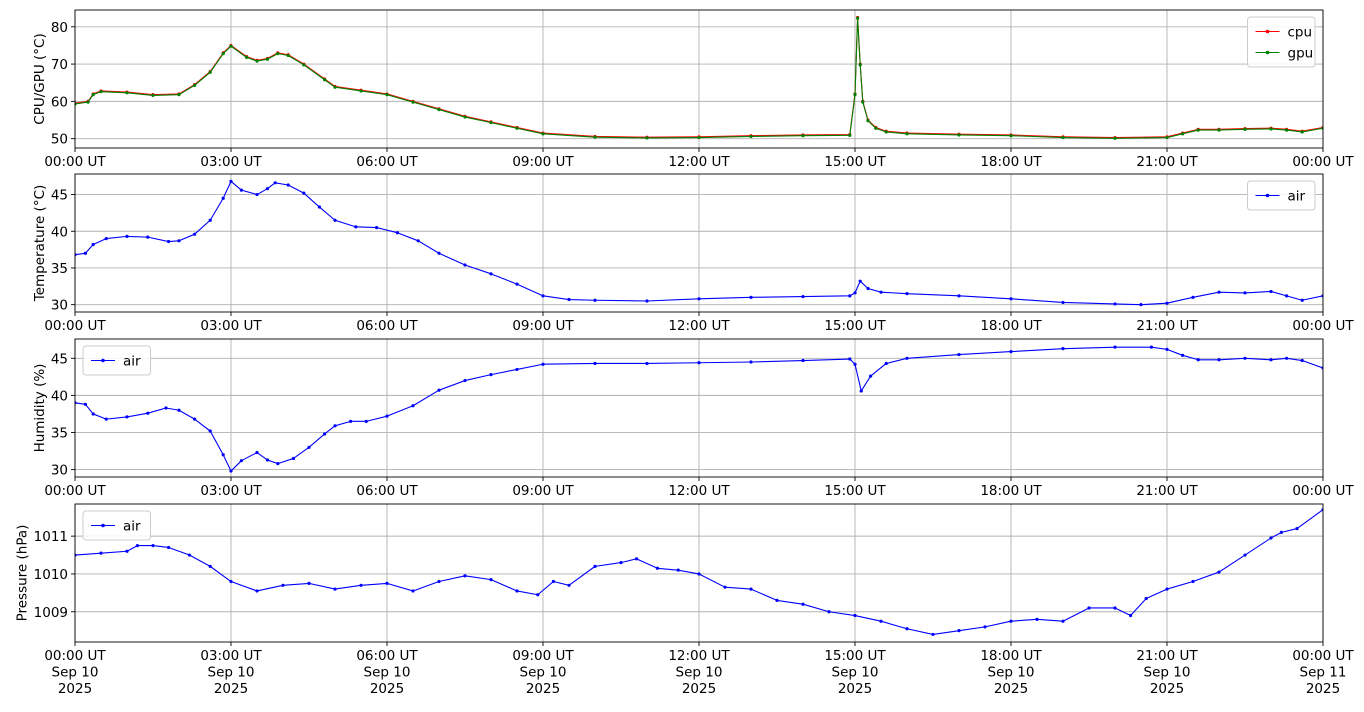  Describe the element at coordinates (59, 65) in the screenshot. I see `y-tick-label: 70` at that location.